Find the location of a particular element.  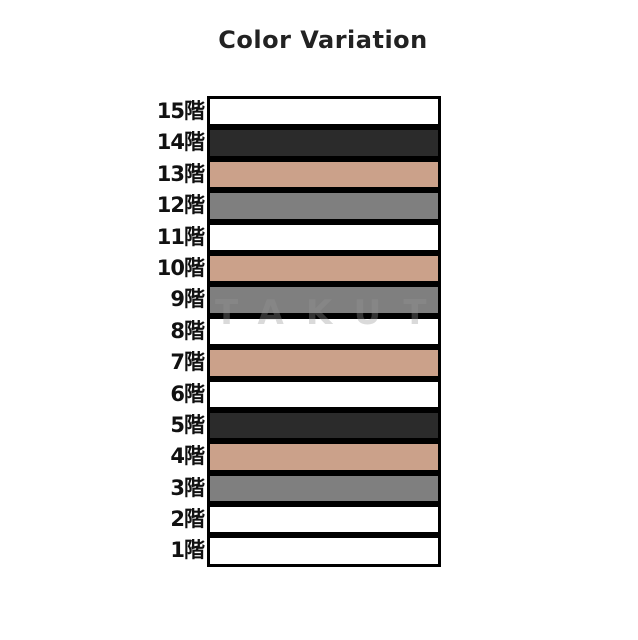

floor-label: 11階 is located at coordinates (180, 236).